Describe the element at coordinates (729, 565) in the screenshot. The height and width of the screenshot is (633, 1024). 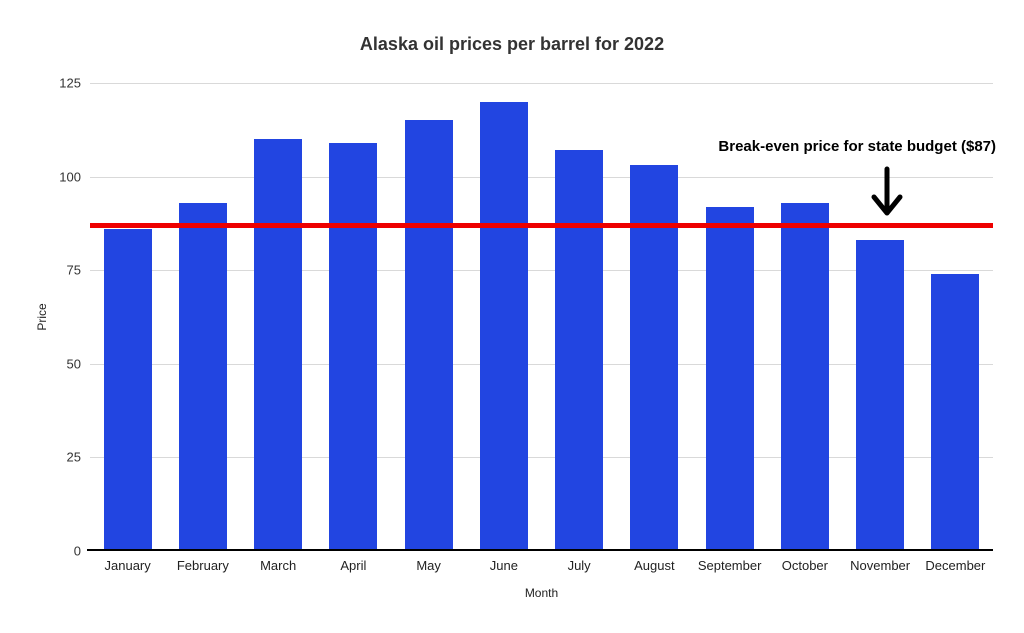
I see `x-tick-label: September` at that location.